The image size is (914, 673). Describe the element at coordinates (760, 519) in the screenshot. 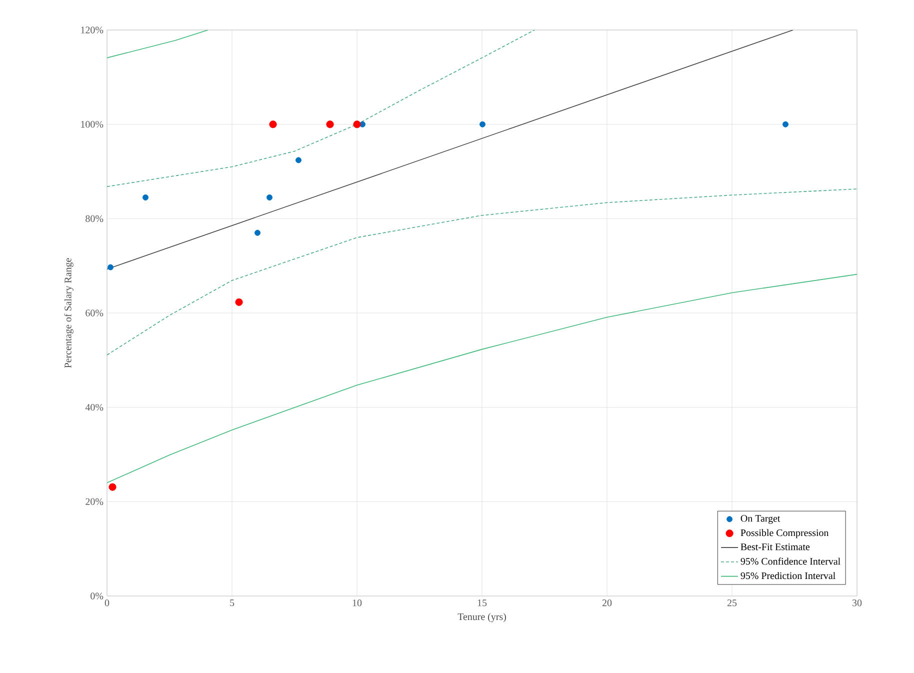

I see `legend-label: On Target` at that location.